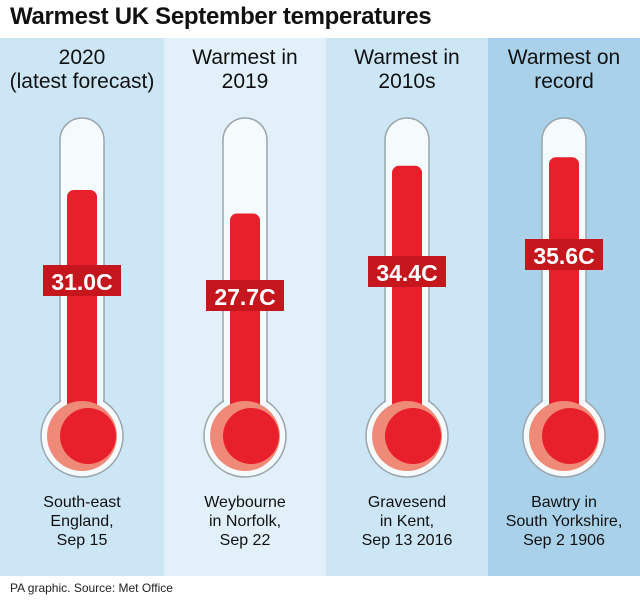  I want to click on panel-heading-line: (latest forecast), so click(82, 81).